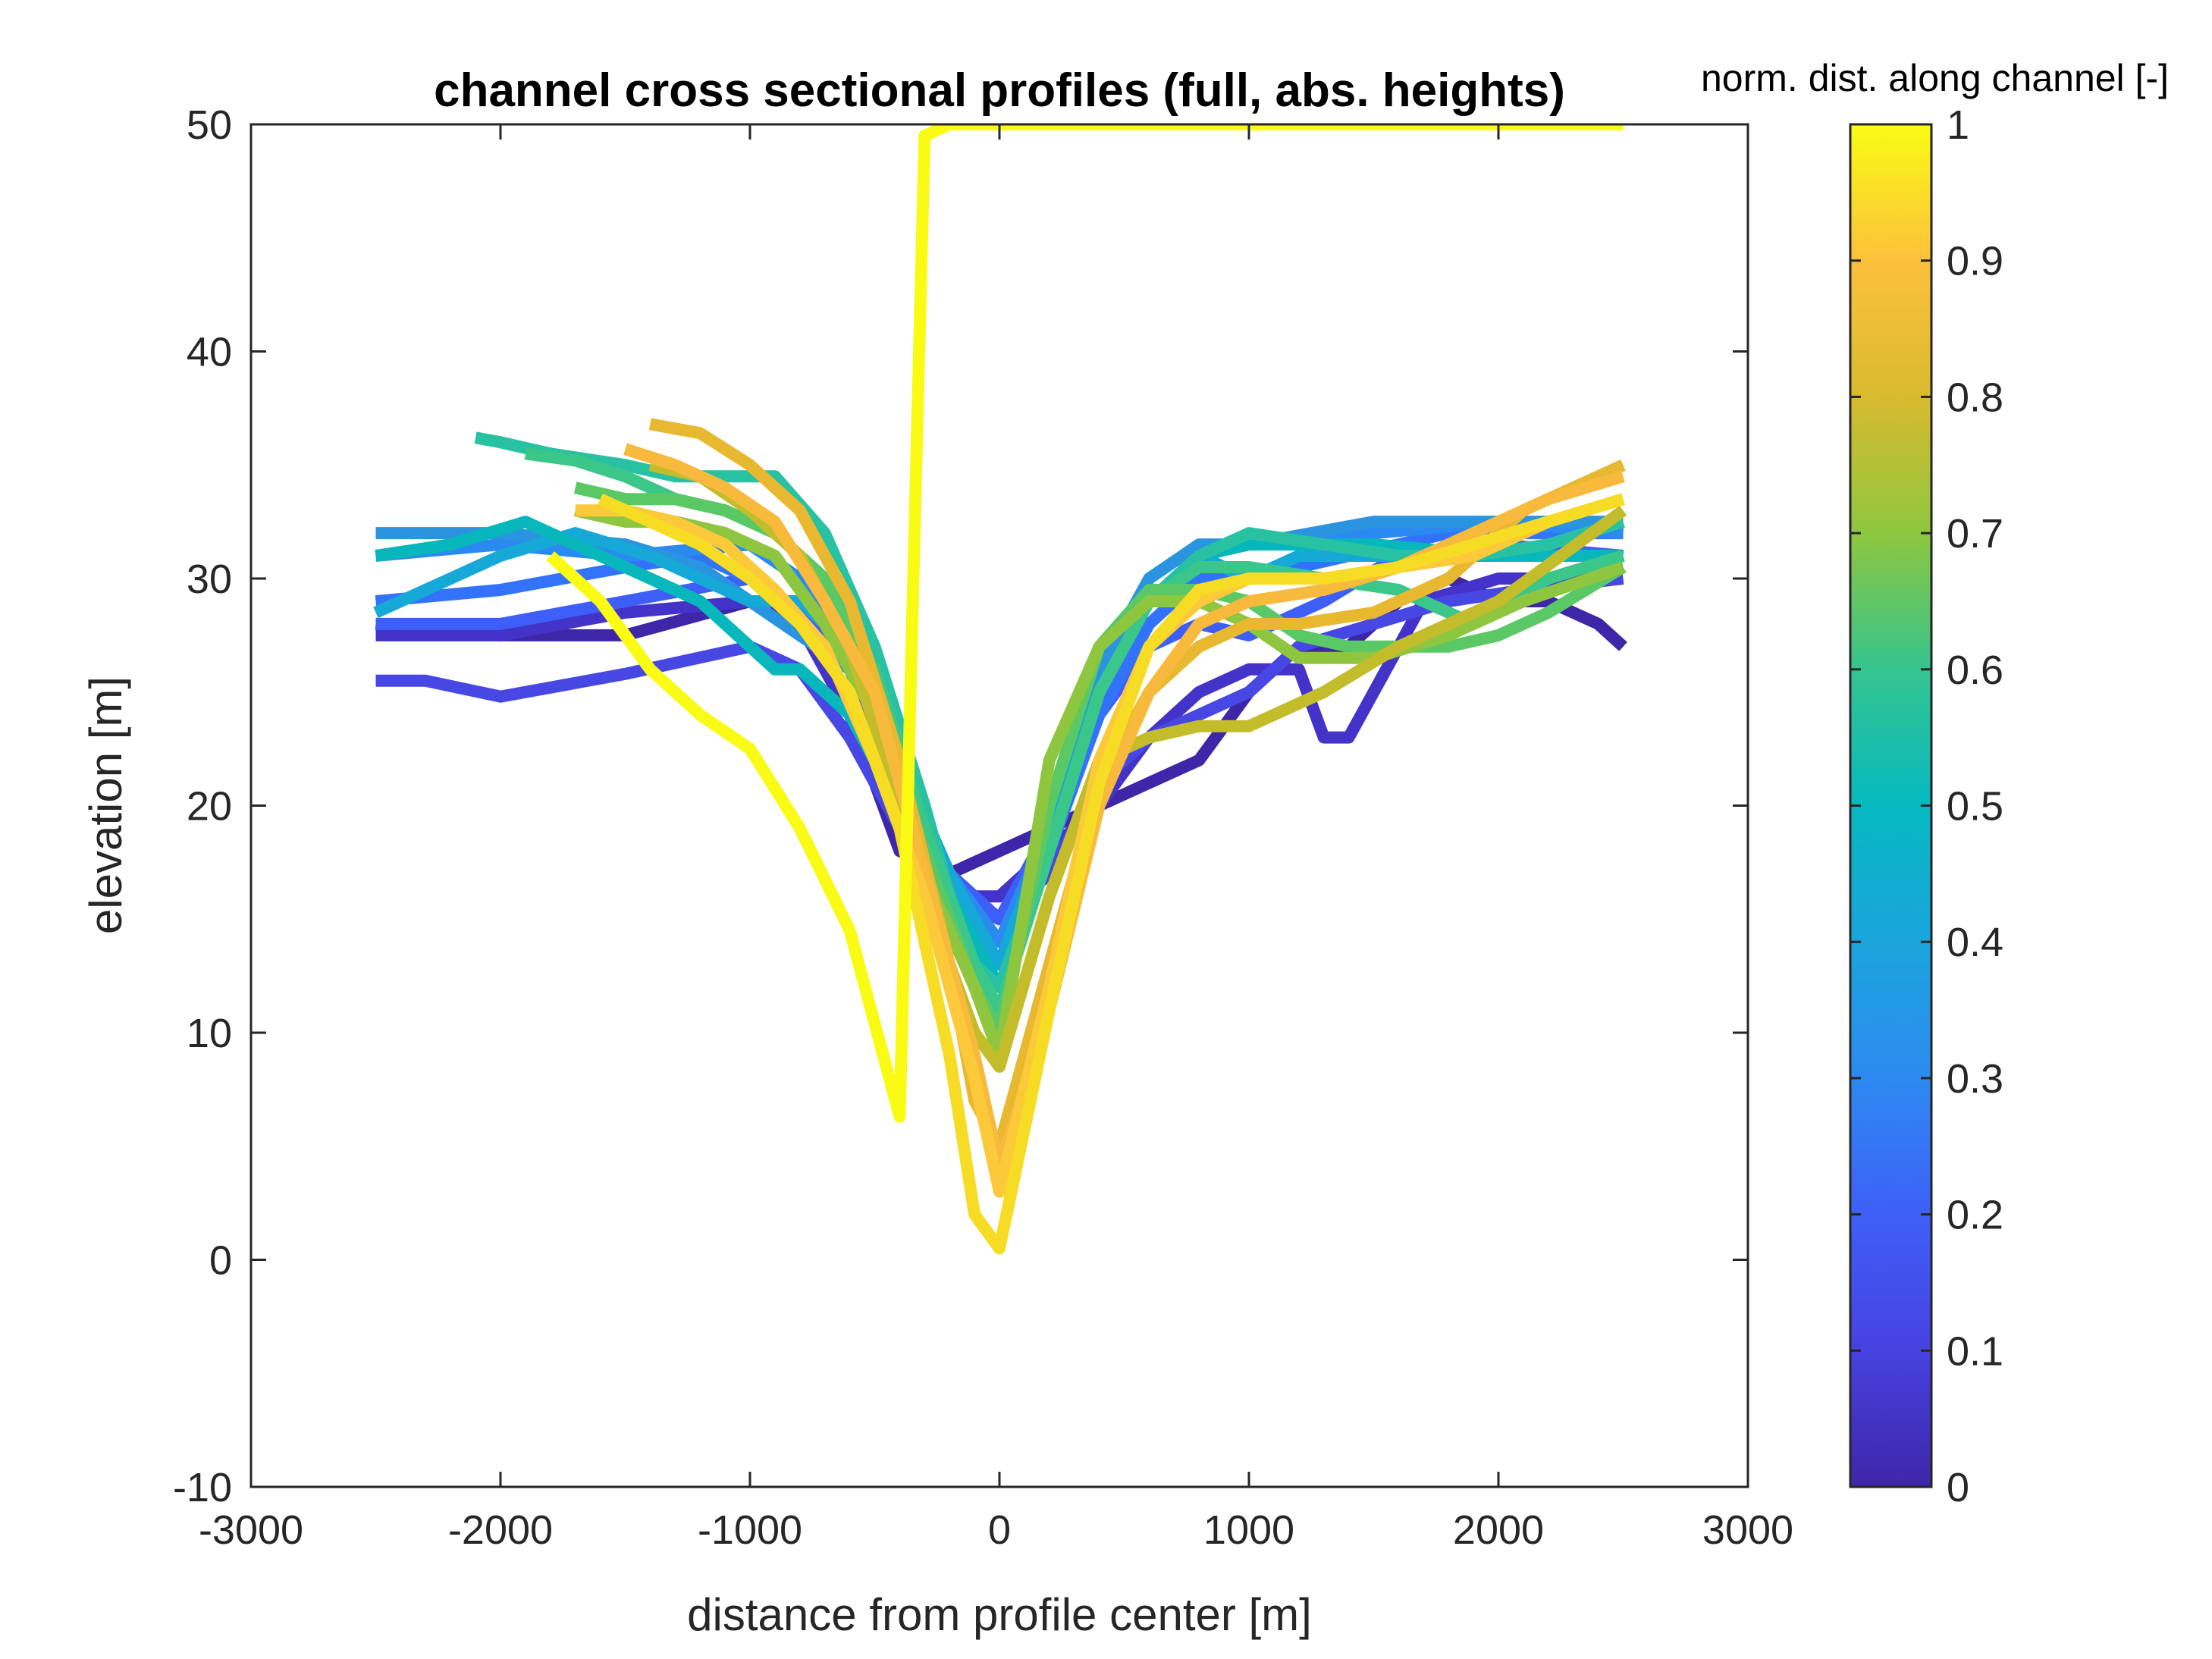 This screenshot has width=2212, height=1659. What do you see at coordinates (1891, 805) in the screenshot?
I see `colorbar` at bounding box center [1891, 805].